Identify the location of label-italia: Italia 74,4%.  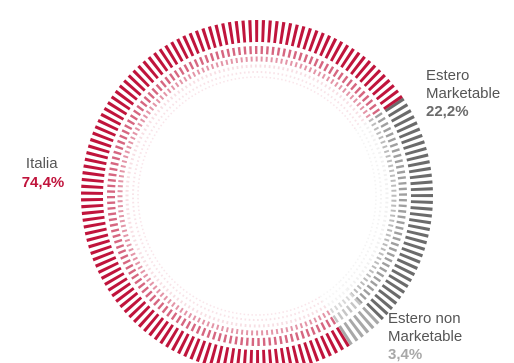
(43, 173).